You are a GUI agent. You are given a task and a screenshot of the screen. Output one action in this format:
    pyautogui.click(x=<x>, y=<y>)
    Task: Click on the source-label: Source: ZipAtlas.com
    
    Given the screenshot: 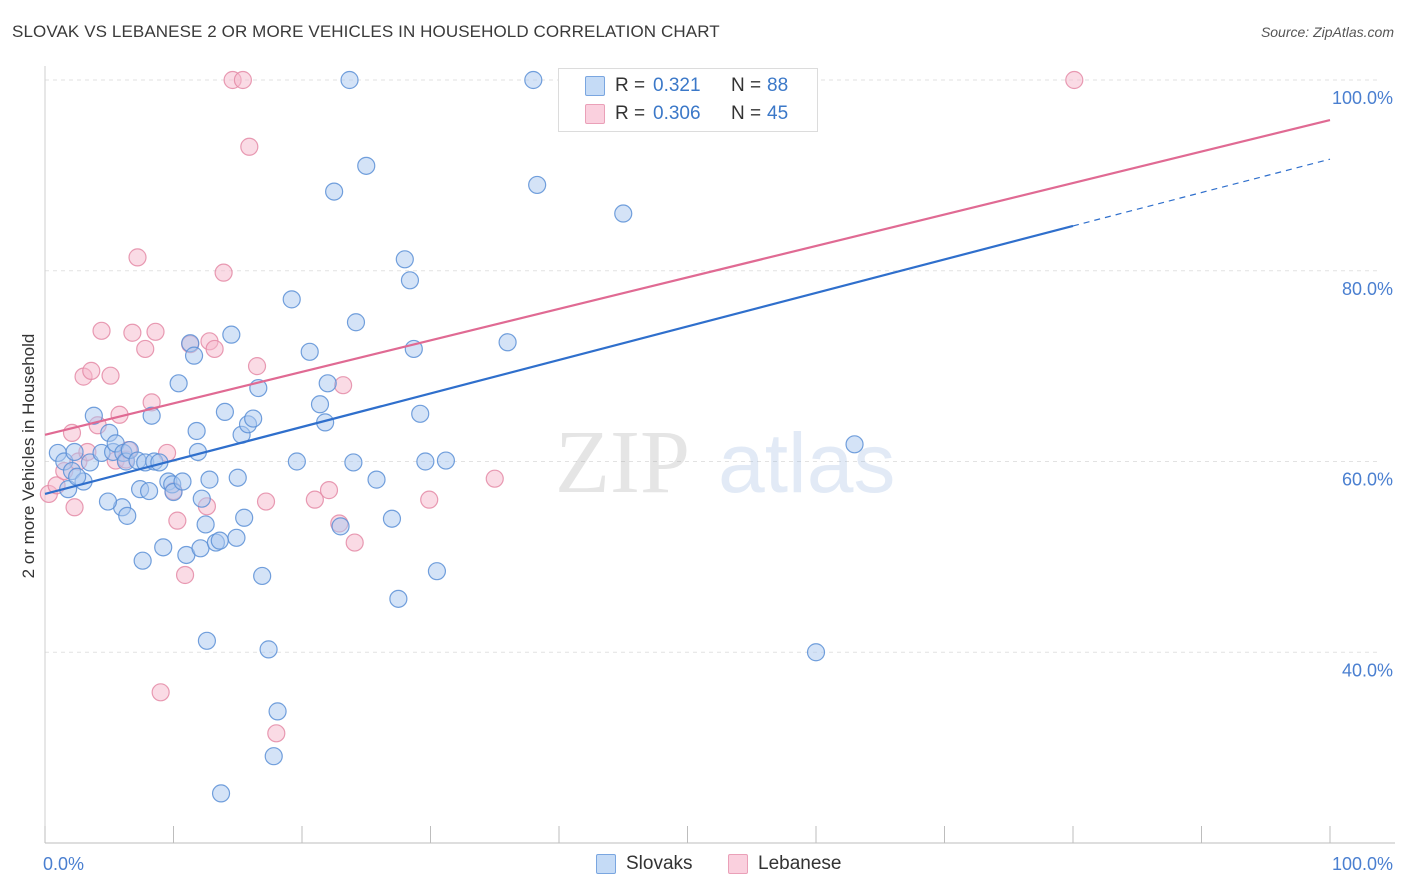 What is the action you would take?
    pyautogui.click(x=1327, y=32)
    